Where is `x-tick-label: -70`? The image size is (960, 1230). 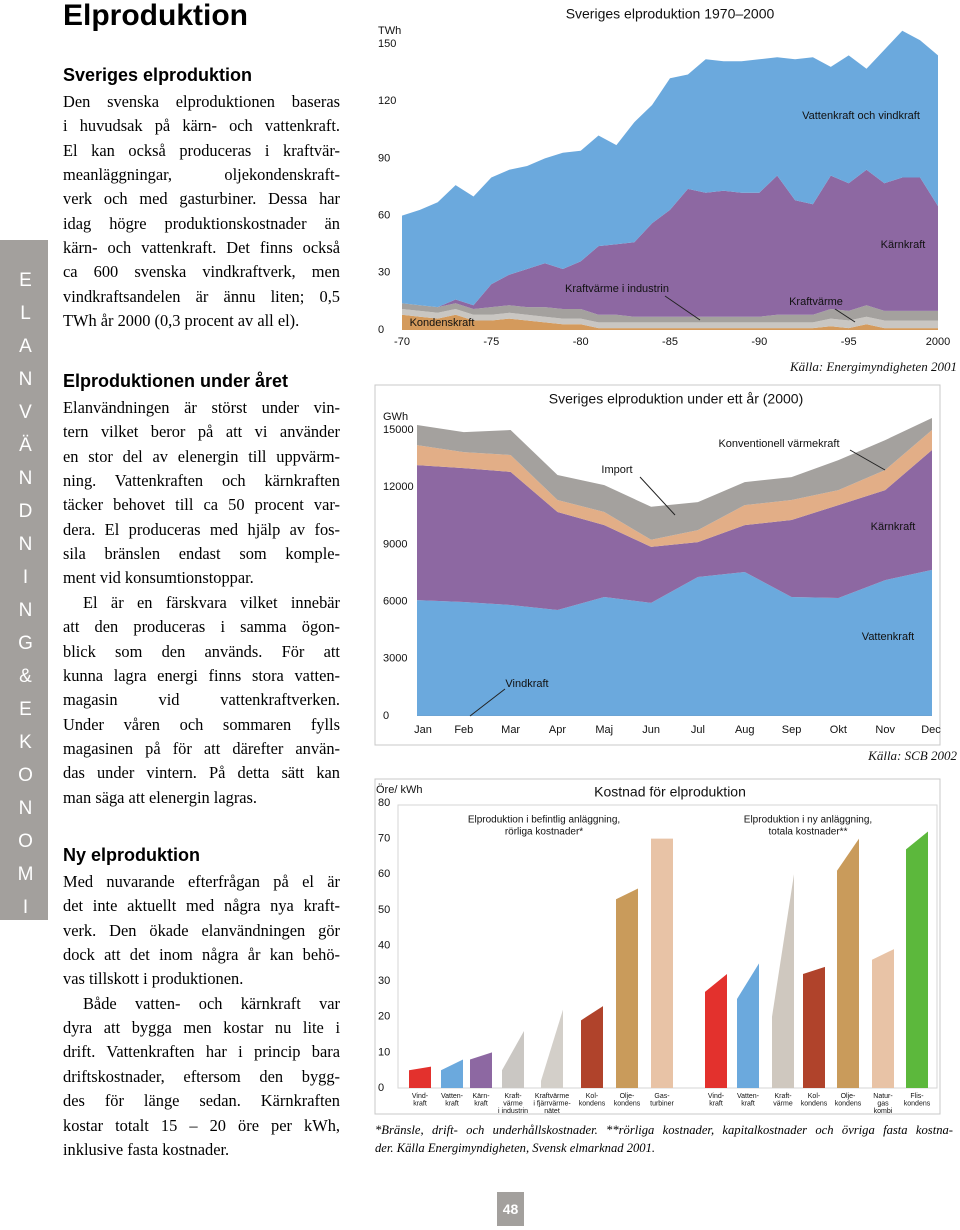
x-tick-label: -70 is located at coordinates (402, 342).